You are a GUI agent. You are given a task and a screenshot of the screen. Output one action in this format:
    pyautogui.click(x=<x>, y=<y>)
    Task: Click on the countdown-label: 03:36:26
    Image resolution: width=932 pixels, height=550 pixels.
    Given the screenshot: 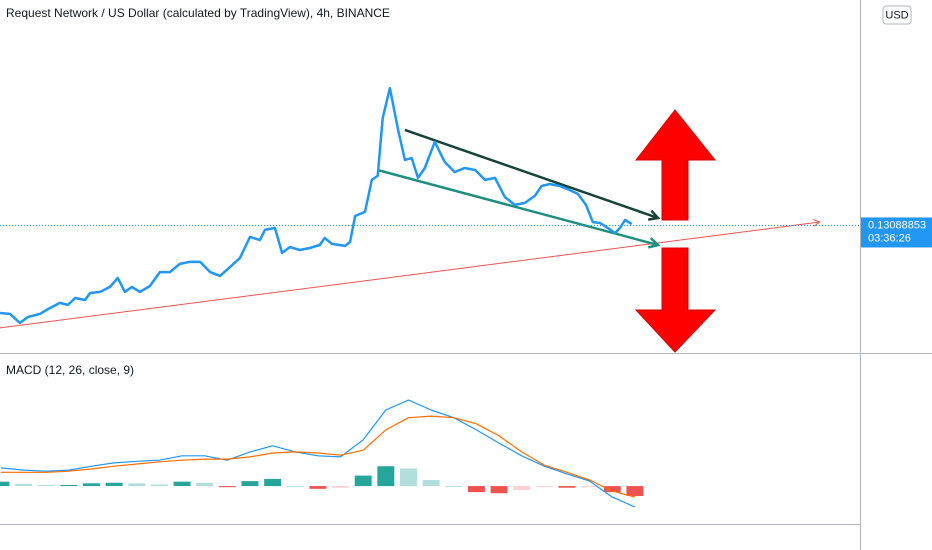 What is the action you would take?
    pyautogui.click(x=889, y=238)
    